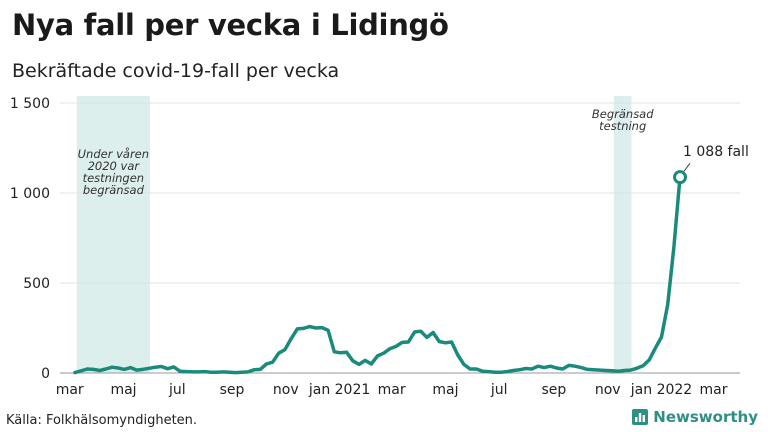  Describe the element at coordinates (623, 114) in the screenshot. I see `region-label: Begränsad` at that location.